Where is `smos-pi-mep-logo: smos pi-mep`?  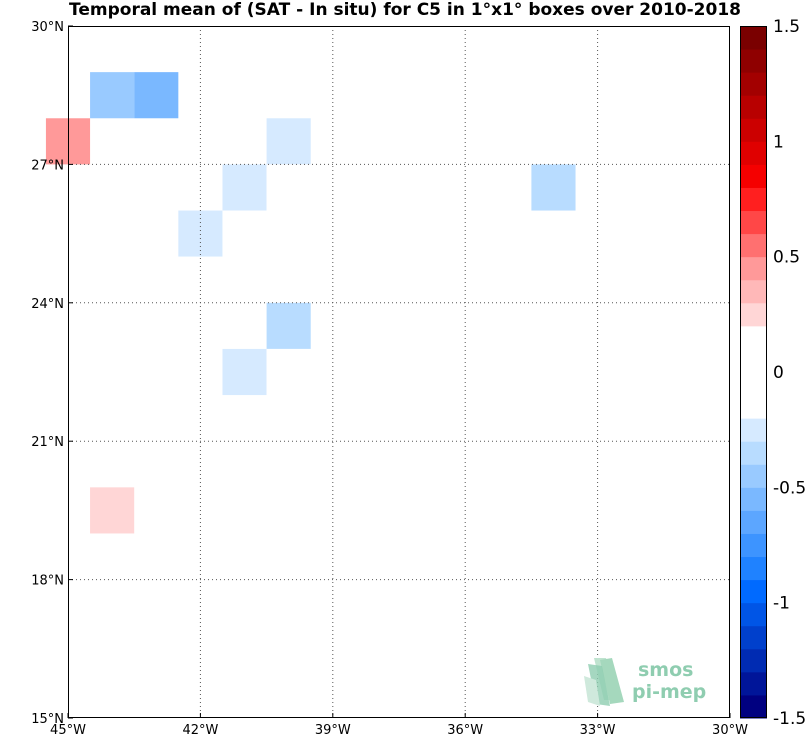
smos-pi-mep-logo: smos pi-mep is located at coordinates (645, 682).